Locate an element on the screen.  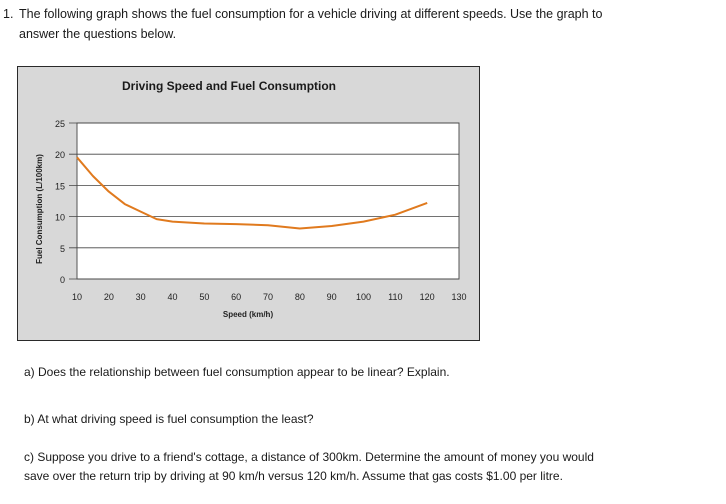
y-tick-label: 25 is located at coordinates (60, 124).